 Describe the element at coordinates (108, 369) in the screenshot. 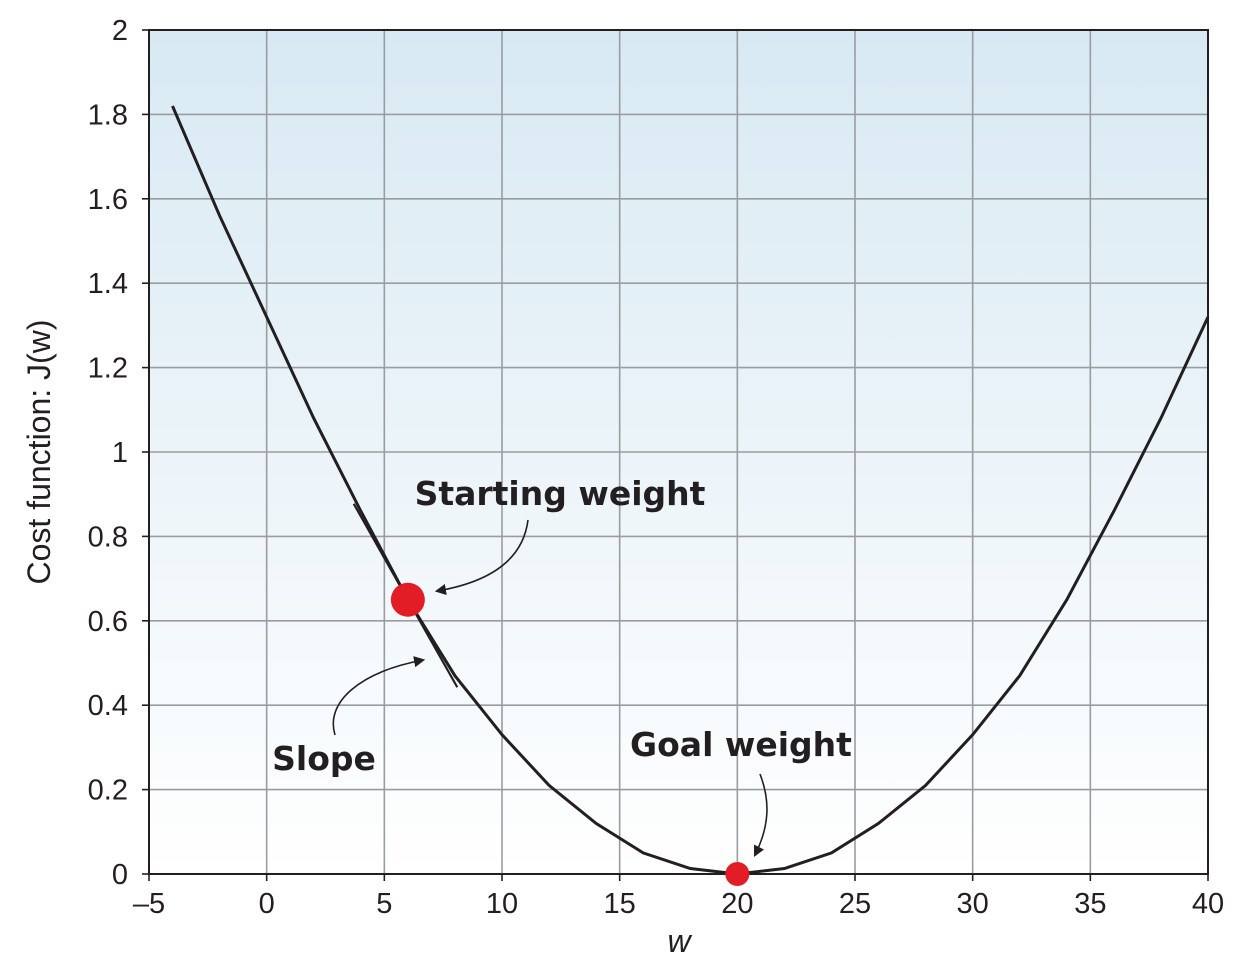

I see `y-tick-label: 1.2` at that location.